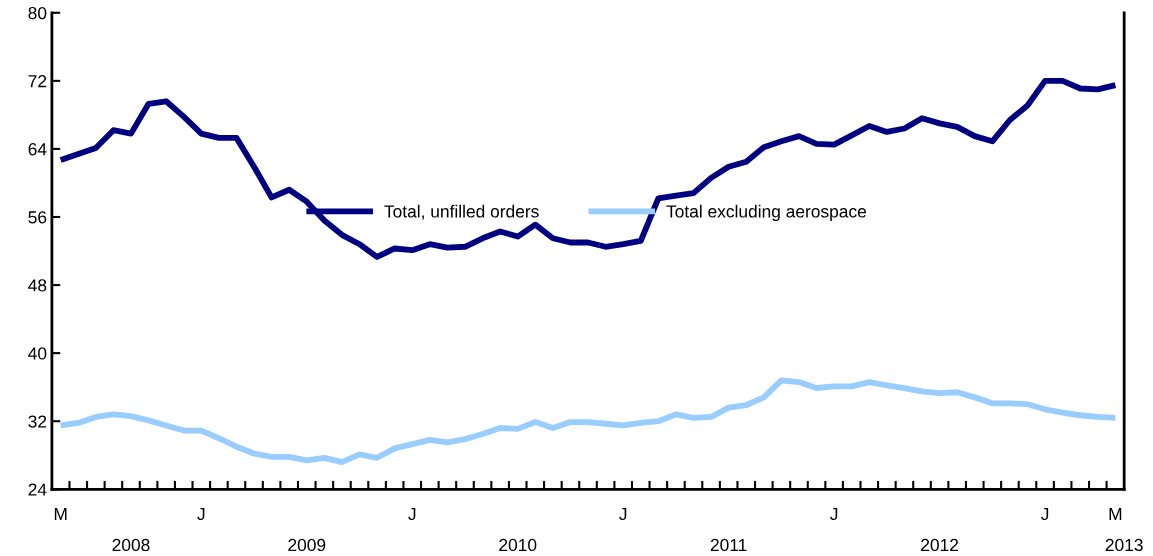 This screenshot has height=556, width=1153. I want to click on text: 2008, so click(131, 545).